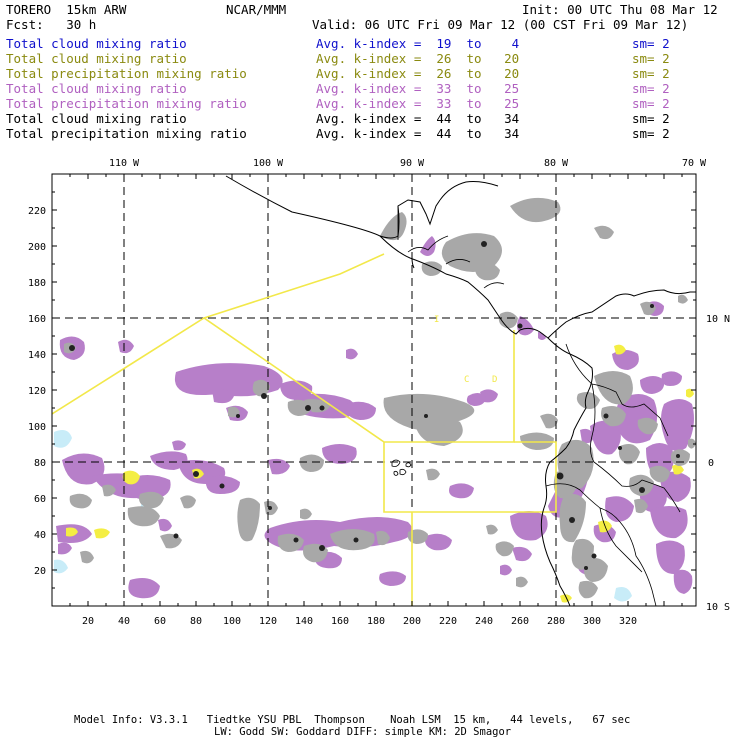 Image resolution: width=740 pixels, height=740 pixels. Describe the element at coordinates (448, 621) in the screenshot. I see `x-tick-label: 220` at that location.